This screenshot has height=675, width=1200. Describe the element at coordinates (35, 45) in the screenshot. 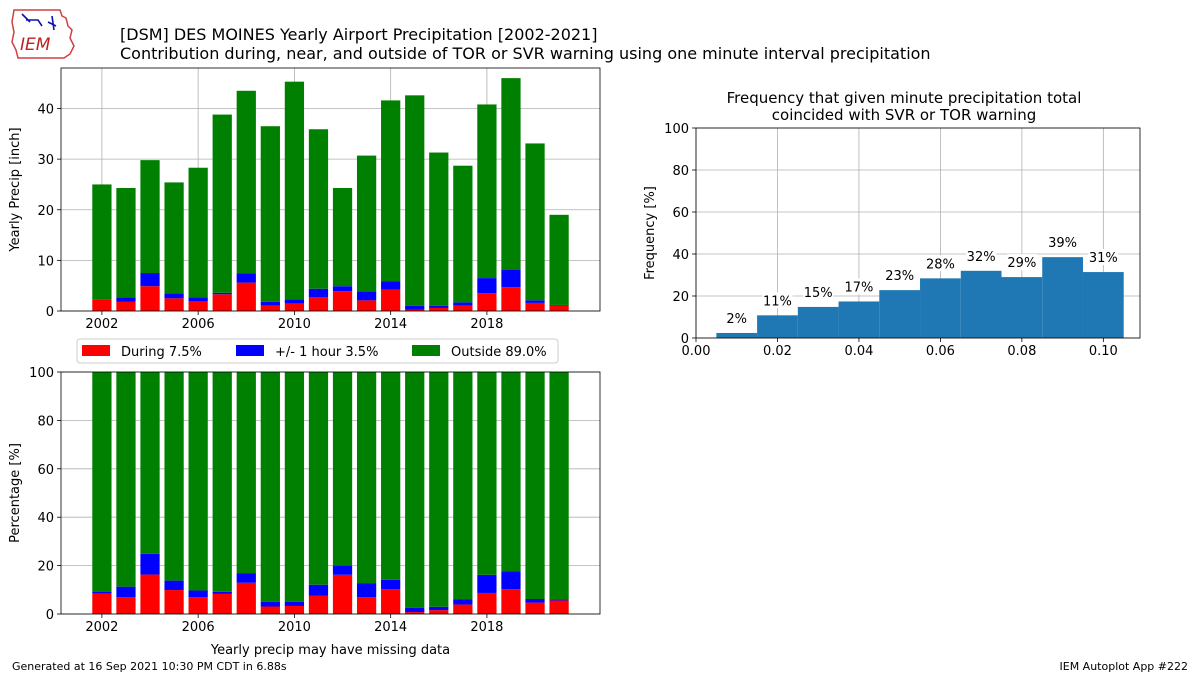

I see `logo-text: IEM` at that location.